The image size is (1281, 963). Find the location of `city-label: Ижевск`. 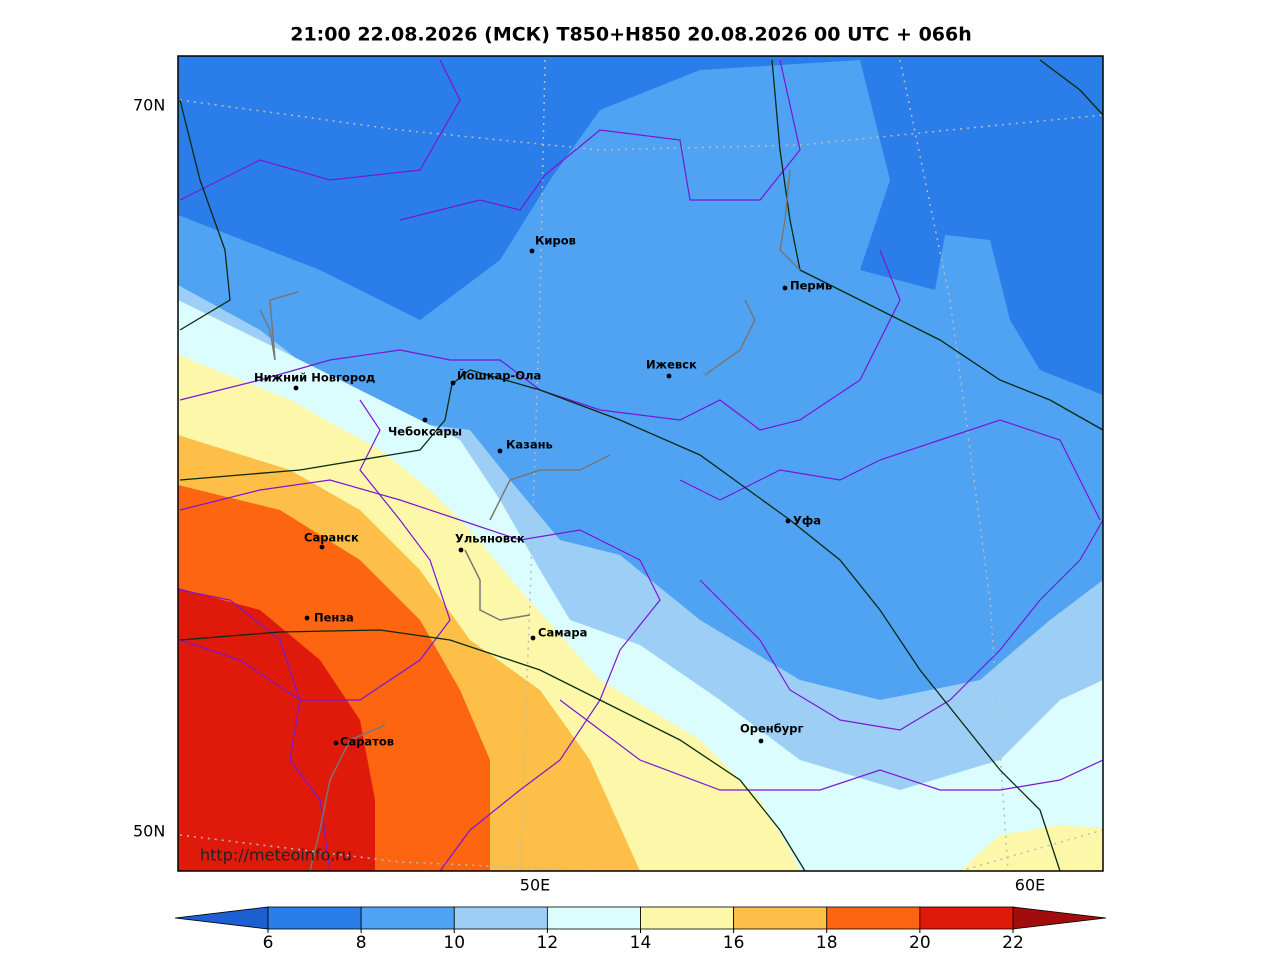

city-label: Ижевск is located at coordinates (671, 365).